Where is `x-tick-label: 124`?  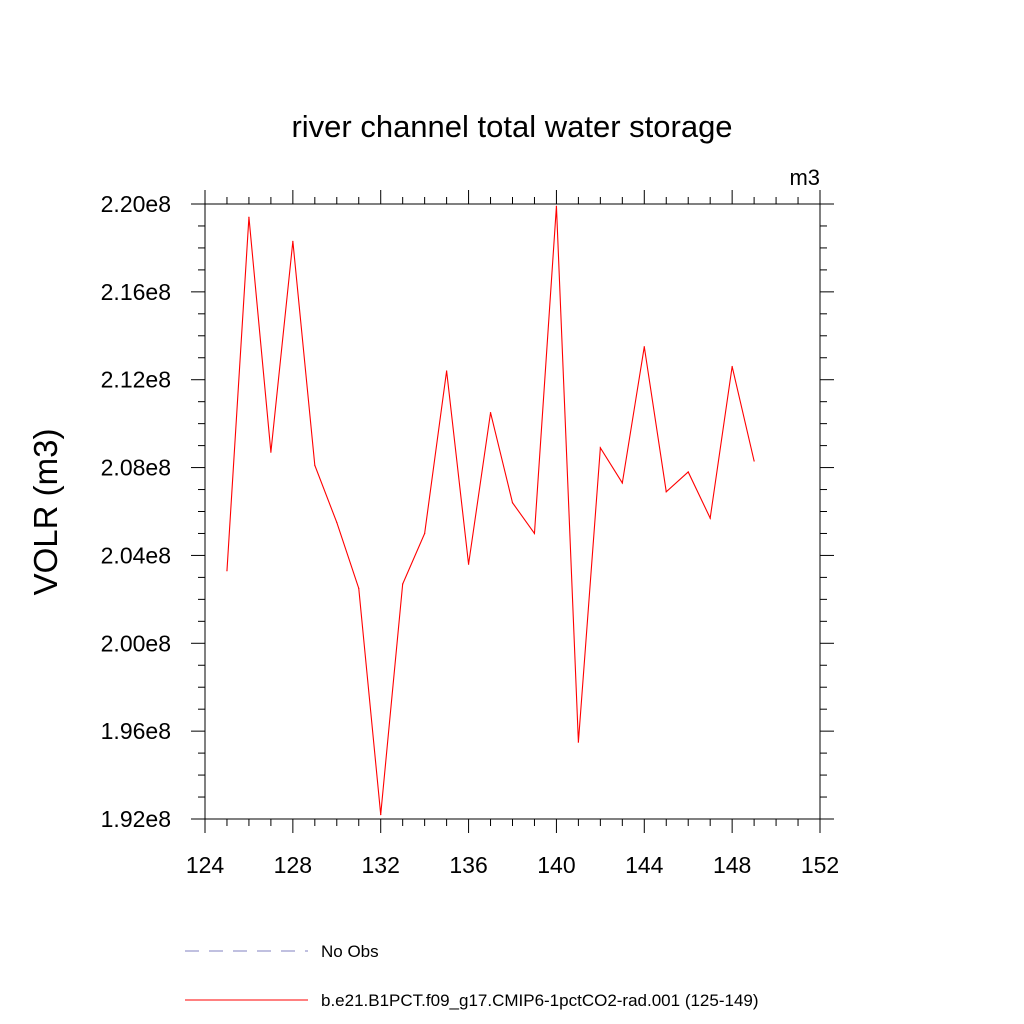 x-tick-label: 124 is located at coordinates (205, 865).